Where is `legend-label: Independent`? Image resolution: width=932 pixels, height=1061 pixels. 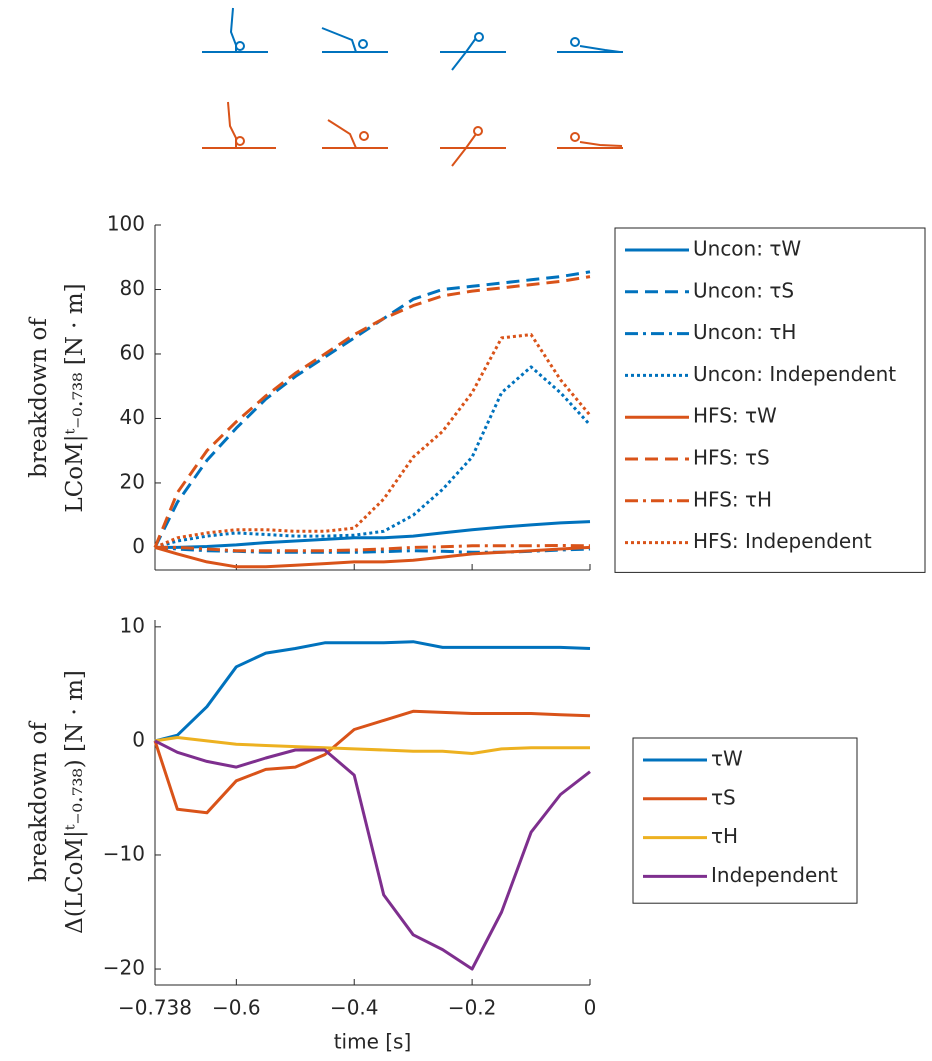 legend-label: Independent is located at coordinates (774, 875).